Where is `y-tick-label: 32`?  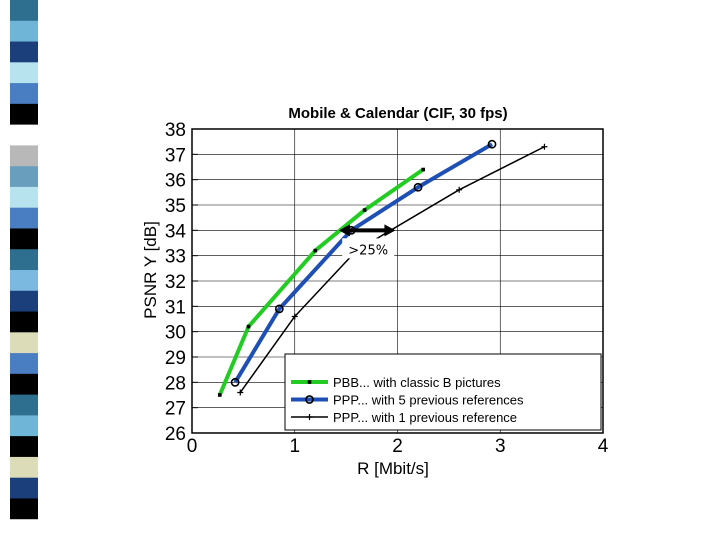 y-tick-label: 32 is located at coordinates (175, 282).